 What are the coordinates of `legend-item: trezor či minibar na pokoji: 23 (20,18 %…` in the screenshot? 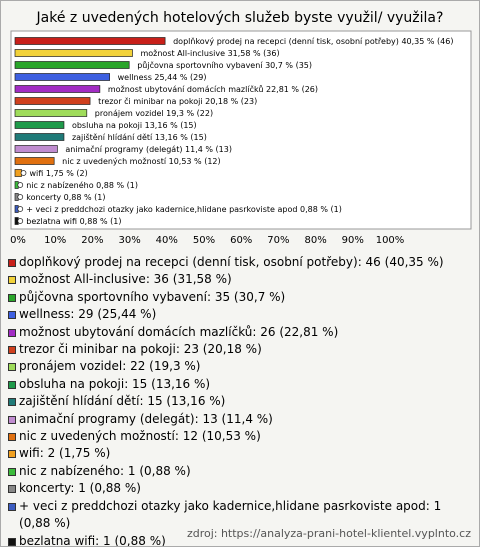 It's located at (238, 349).